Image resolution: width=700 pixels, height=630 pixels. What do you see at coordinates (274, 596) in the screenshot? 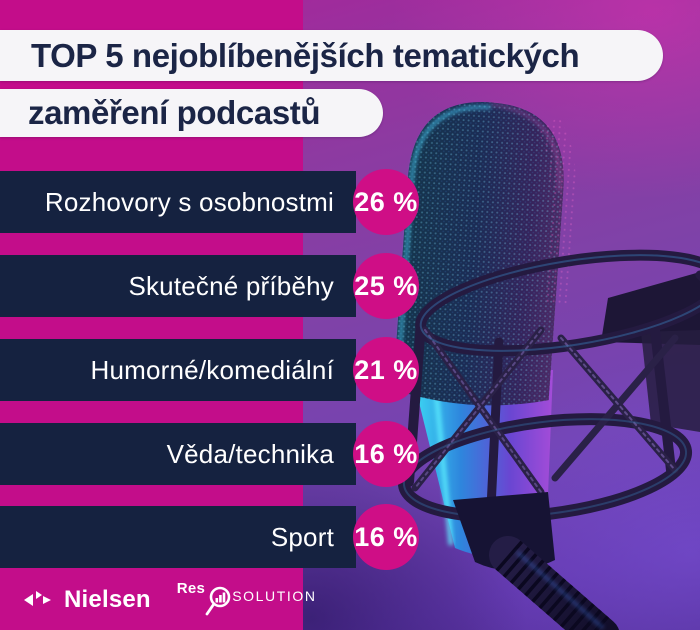
I see `resolution-wordmark-main: SOLUTION` at bounding box center [274, 596].